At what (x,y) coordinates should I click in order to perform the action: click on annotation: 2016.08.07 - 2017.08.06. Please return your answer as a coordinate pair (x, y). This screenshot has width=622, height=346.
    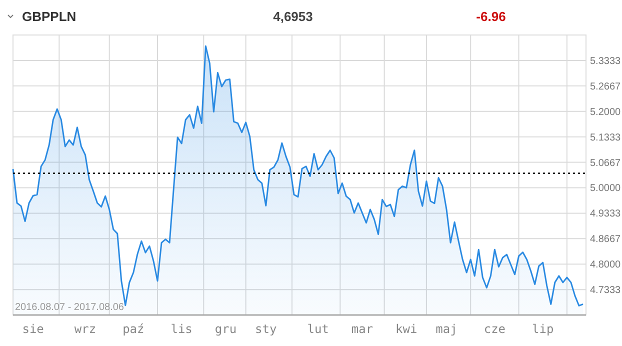
    Looking at the image, I should click on (69, 307).